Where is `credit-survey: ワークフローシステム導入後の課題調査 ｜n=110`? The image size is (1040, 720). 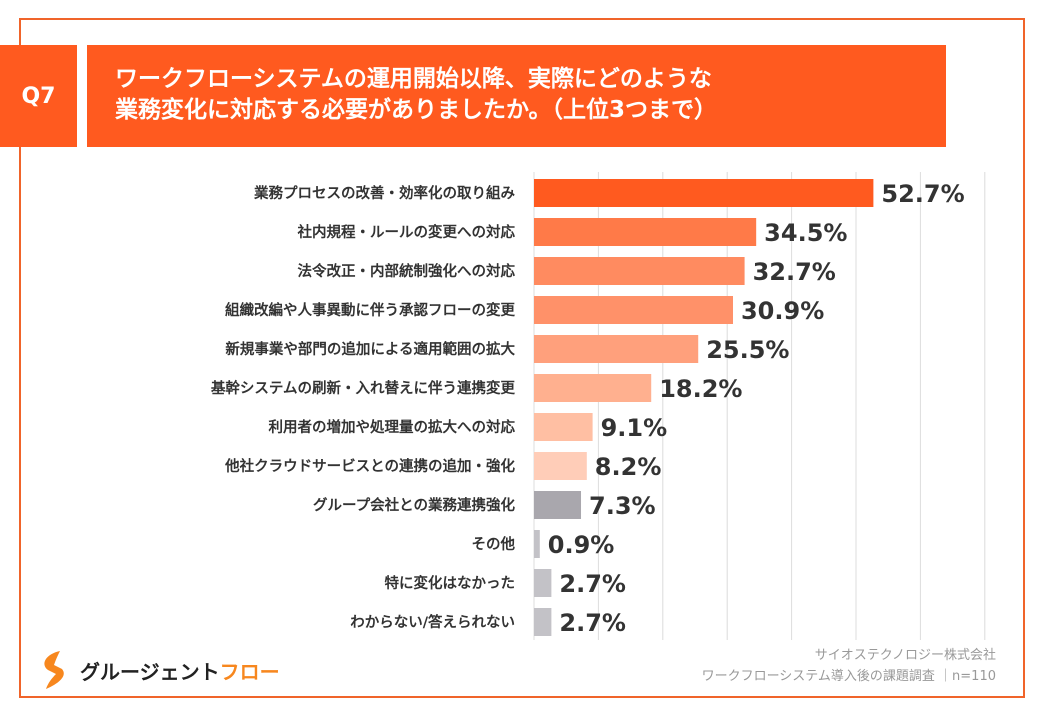 credit-survey: ワークフローシステム導入後の課題調査 ｜n=110 is located at coordinates (848, 676).